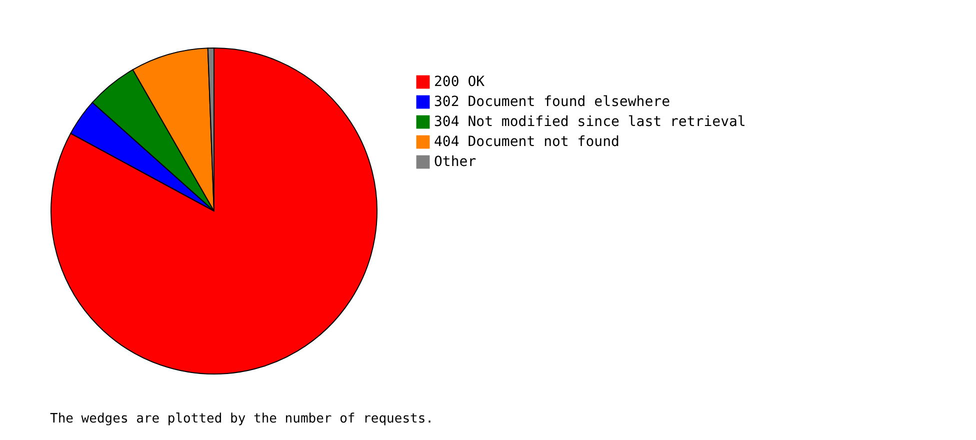 The image size is (976, 440). I want to click on legend-label: Other, so click(455, 162).